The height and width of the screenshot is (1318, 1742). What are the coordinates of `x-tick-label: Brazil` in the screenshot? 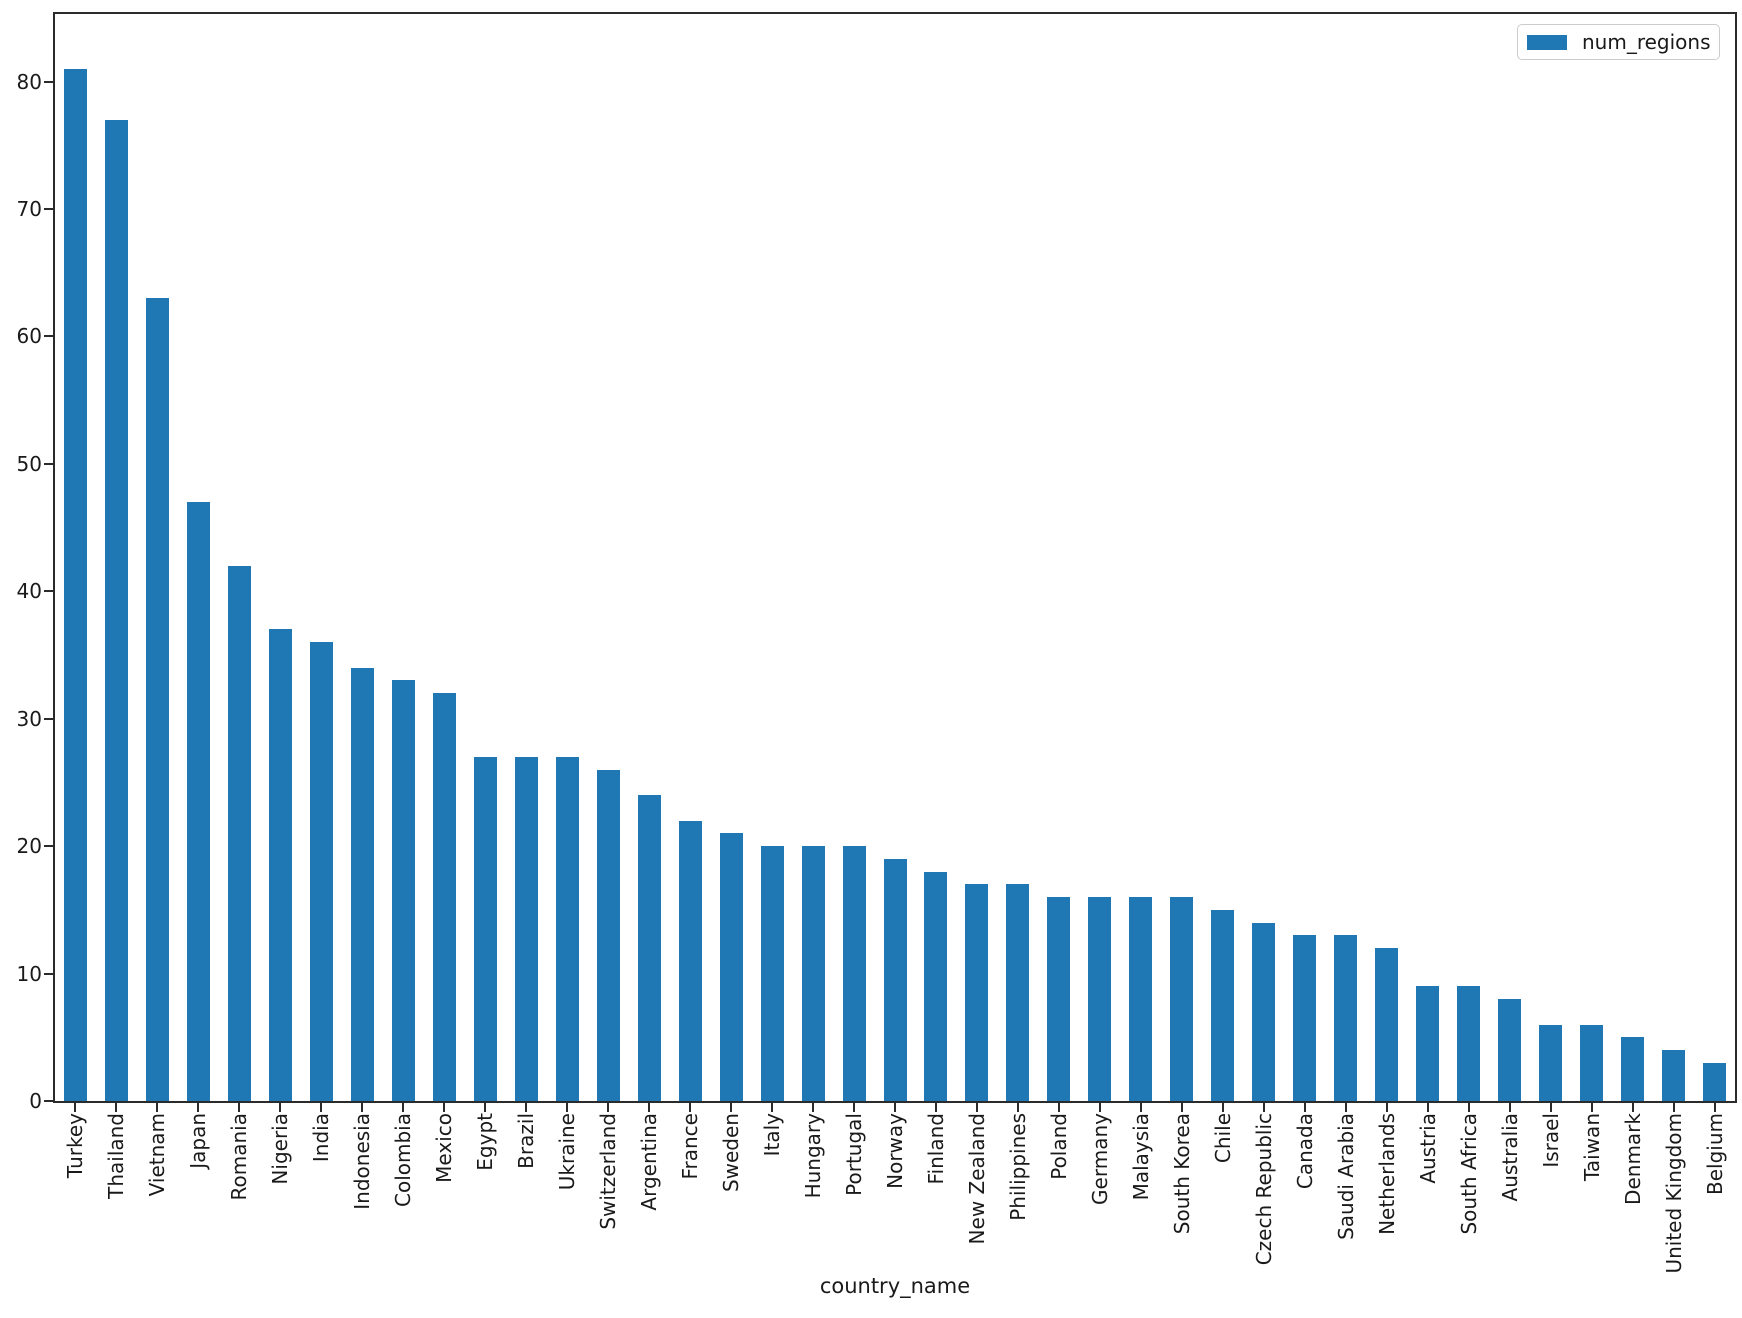 It's located at (526, 1141).